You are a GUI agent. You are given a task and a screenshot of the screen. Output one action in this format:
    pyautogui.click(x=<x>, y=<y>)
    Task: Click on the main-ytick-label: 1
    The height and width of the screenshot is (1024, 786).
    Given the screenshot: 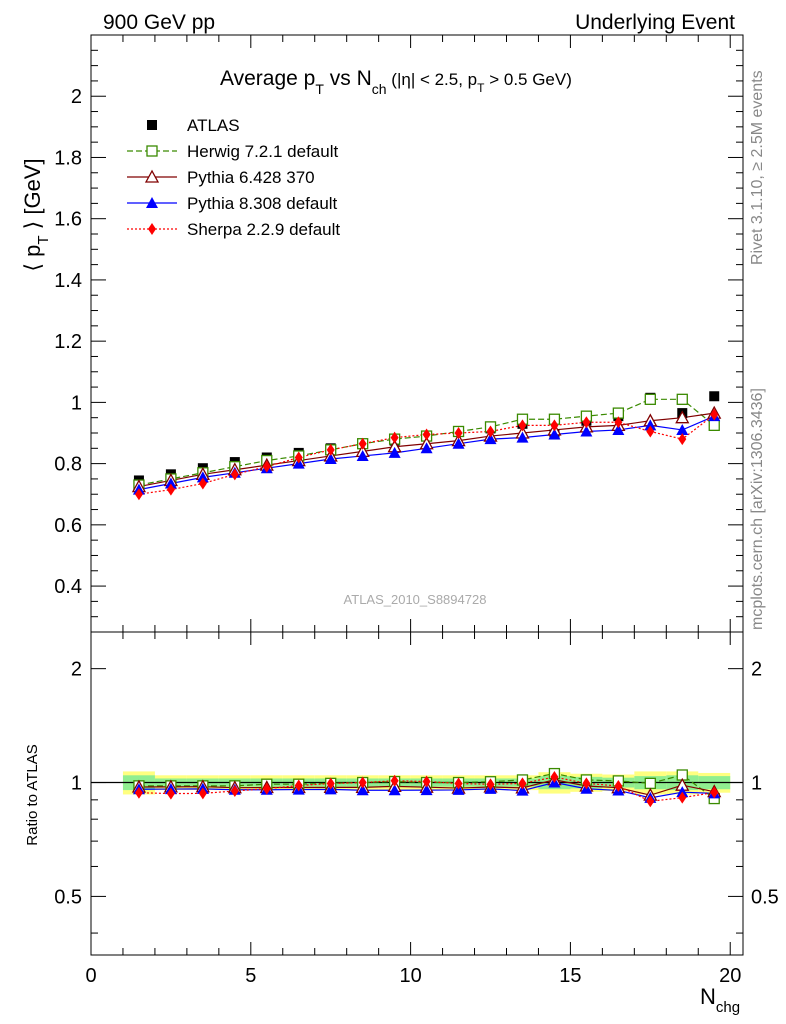 What is the action you would take?
    pyautogui.click(x=76, y=403)
    